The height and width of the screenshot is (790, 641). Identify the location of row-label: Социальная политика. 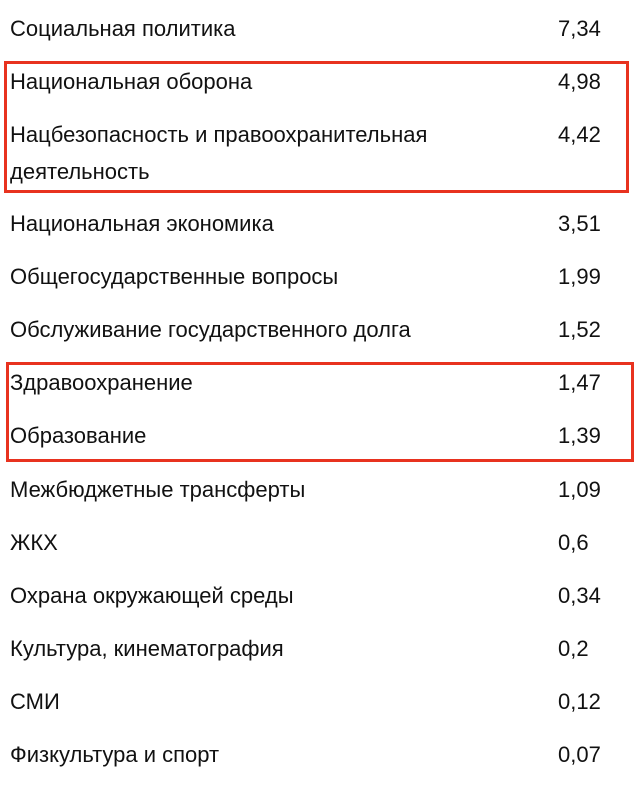
(123, 28).